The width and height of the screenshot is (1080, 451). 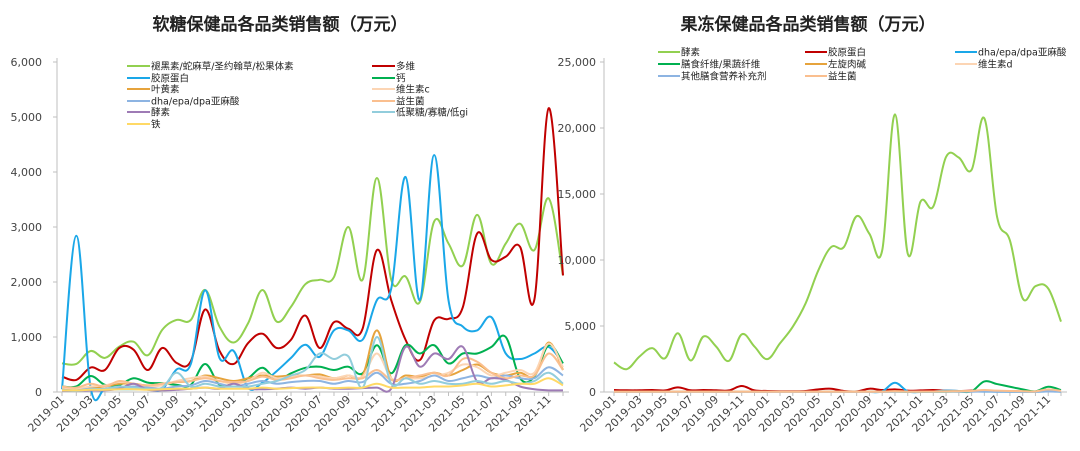 What do you see at coordinates (406, 67) in the screenshot?
I see `legend-label: 多维` at bounding box center [406, 67].